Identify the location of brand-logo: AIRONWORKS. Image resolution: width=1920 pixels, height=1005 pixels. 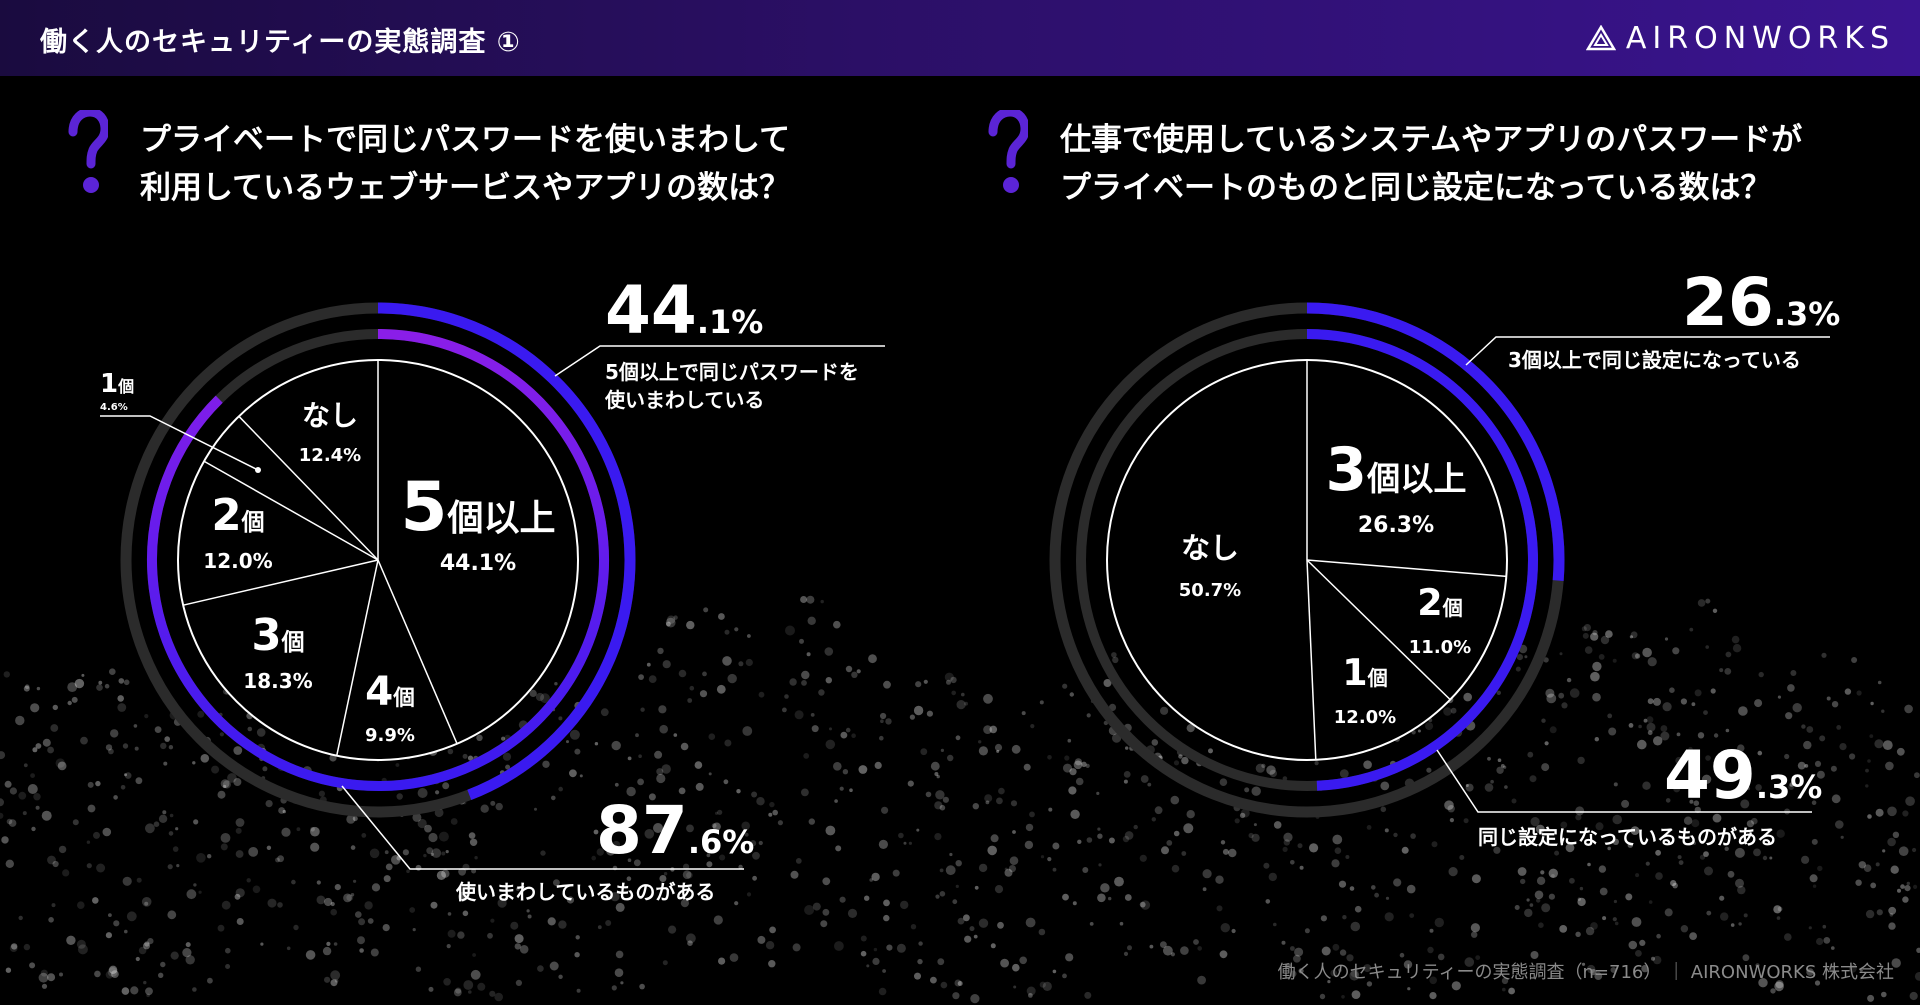
(1740, 38).